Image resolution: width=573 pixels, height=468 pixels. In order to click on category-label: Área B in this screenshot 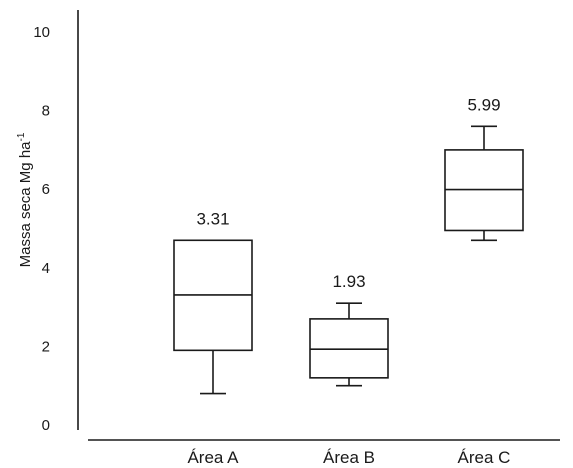, I will do `click(349, 457)`.